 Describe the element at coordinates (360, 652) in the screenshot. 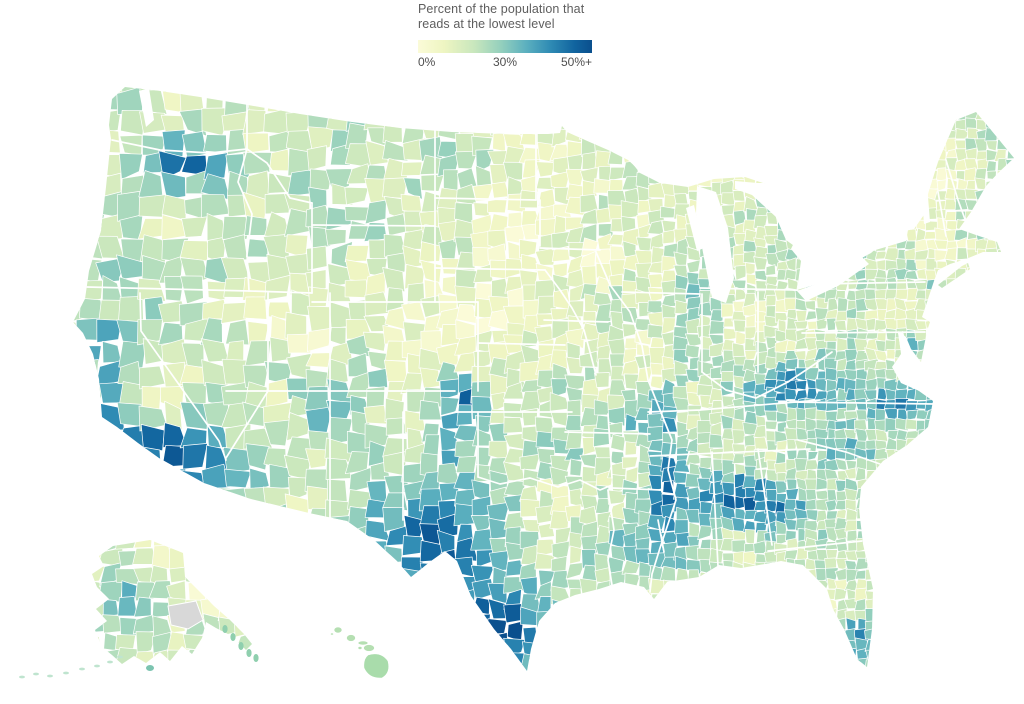

I see `hawaii-islands` at that location.